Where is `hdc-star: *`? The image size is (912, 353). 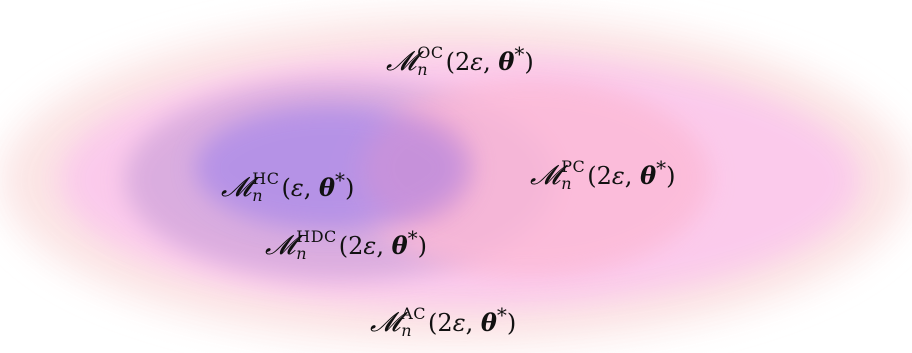 hdc-star: * is located at coordinates (412, 238).